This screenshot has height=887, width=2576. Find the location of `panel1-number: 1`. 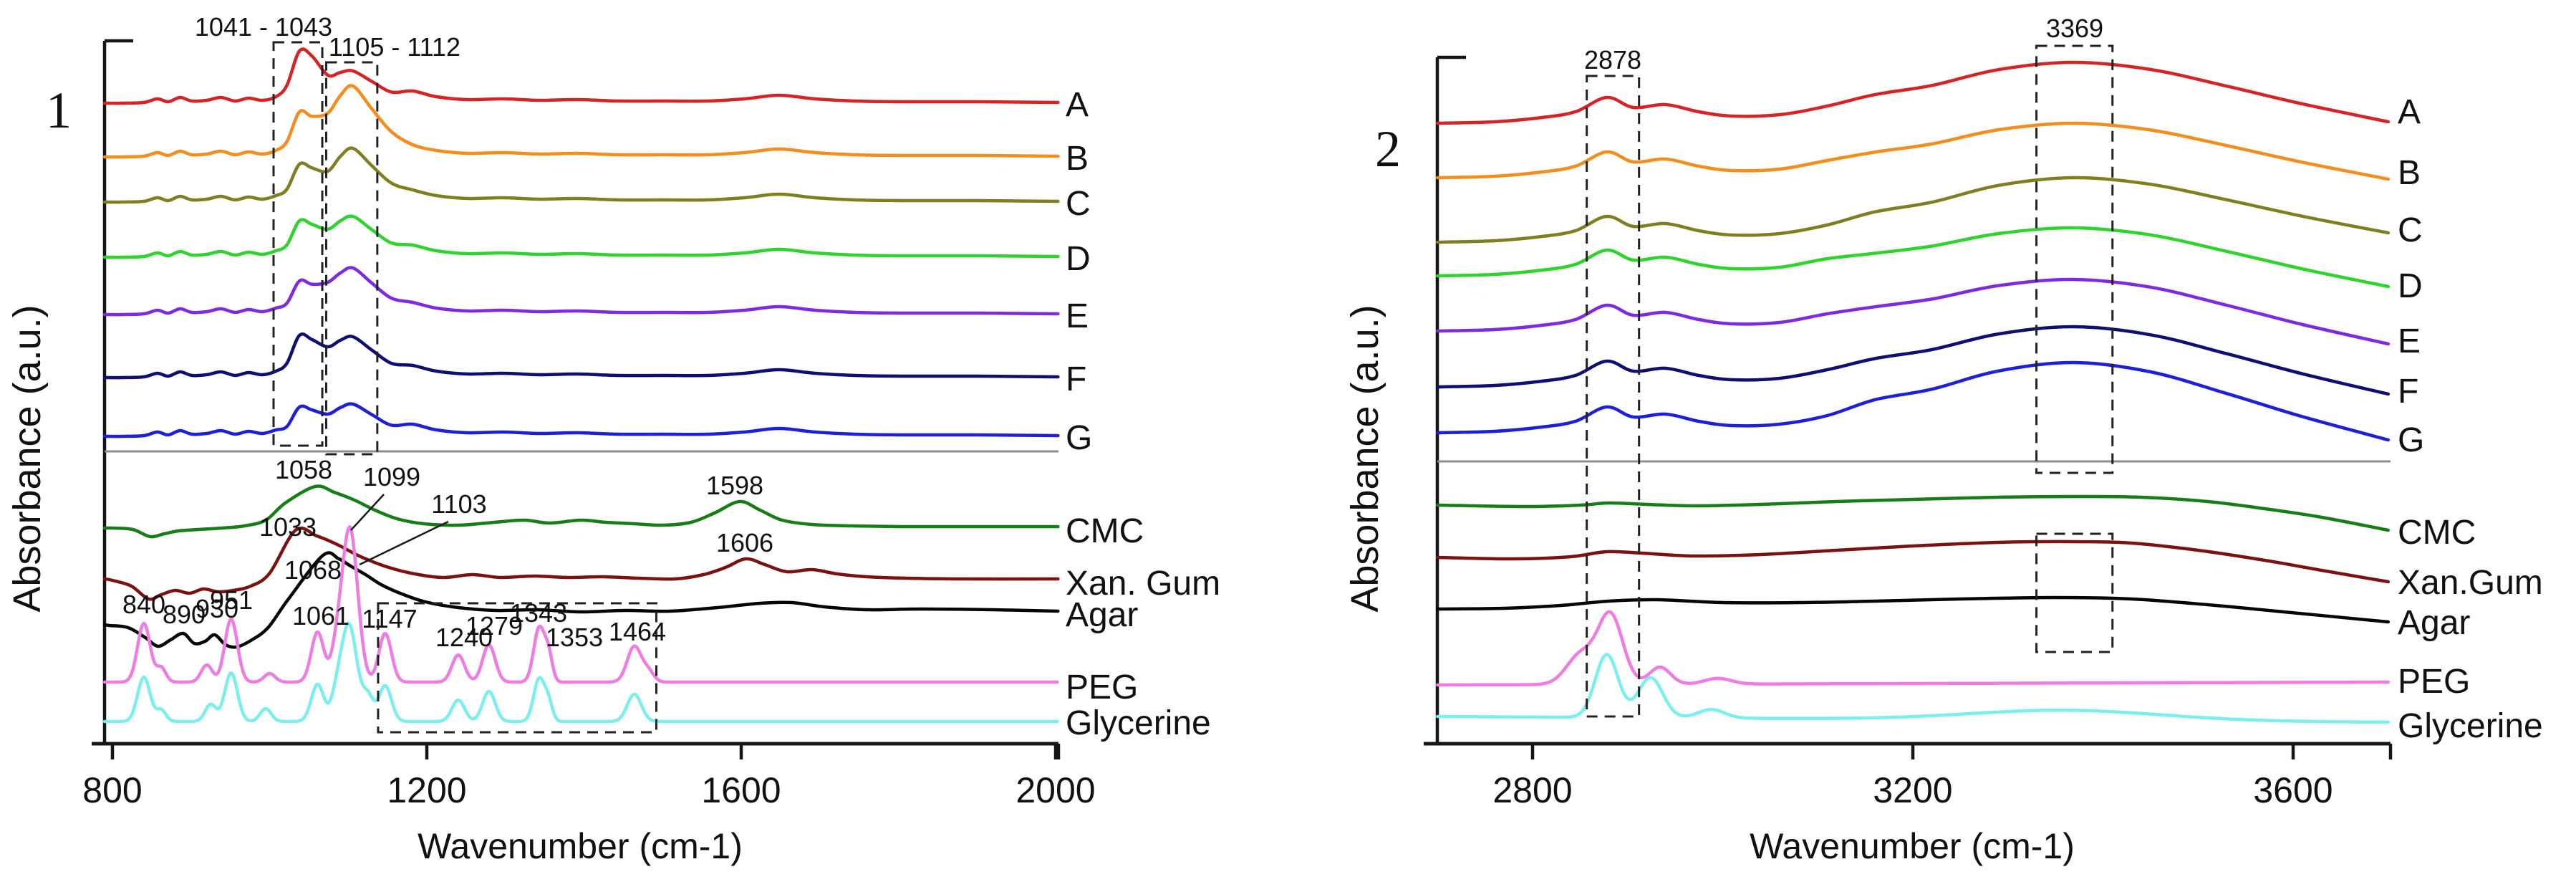

panel1-number: 1 is located at coordinates (59, 110).